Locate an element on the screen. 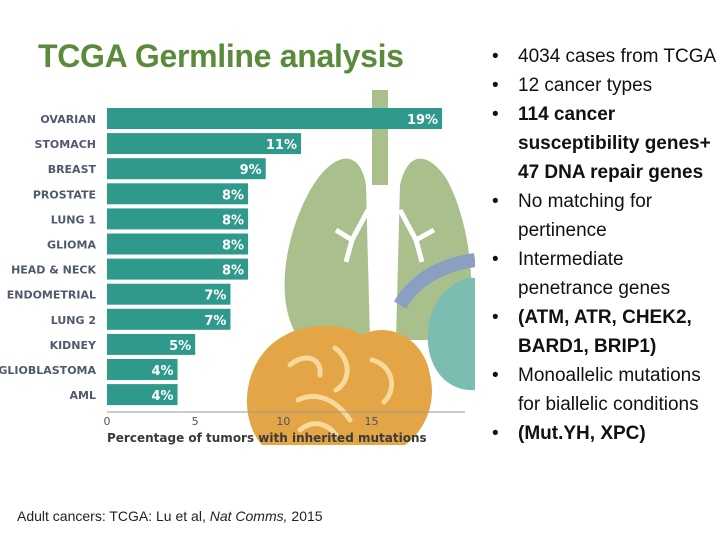  bullet-item: • (ATM, ATR, CHEK2, BARD1, BRIP1) is located at coordinates (604, 332).